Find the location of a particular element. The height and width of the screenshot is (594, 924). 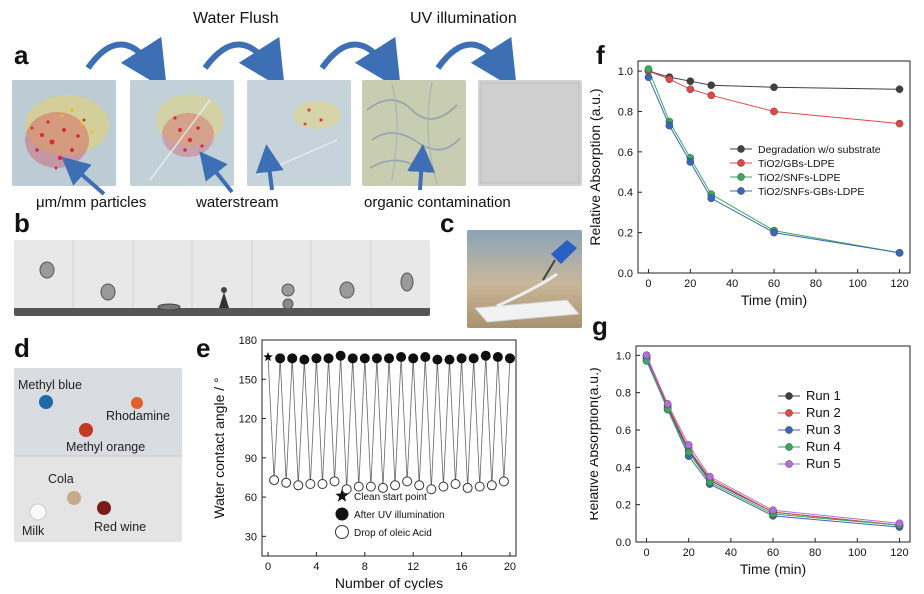

rhodamine-drop is located at coordinates (137, 403).